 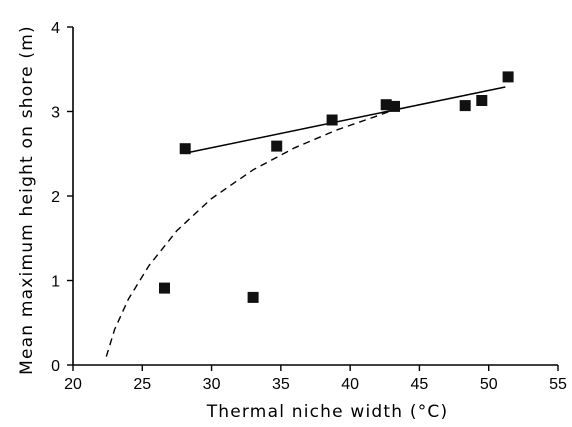 What do you see at coordinates (142, 384) in the screenshot?
I see `x-tick-label: 25` at bounding box center [142, 384].